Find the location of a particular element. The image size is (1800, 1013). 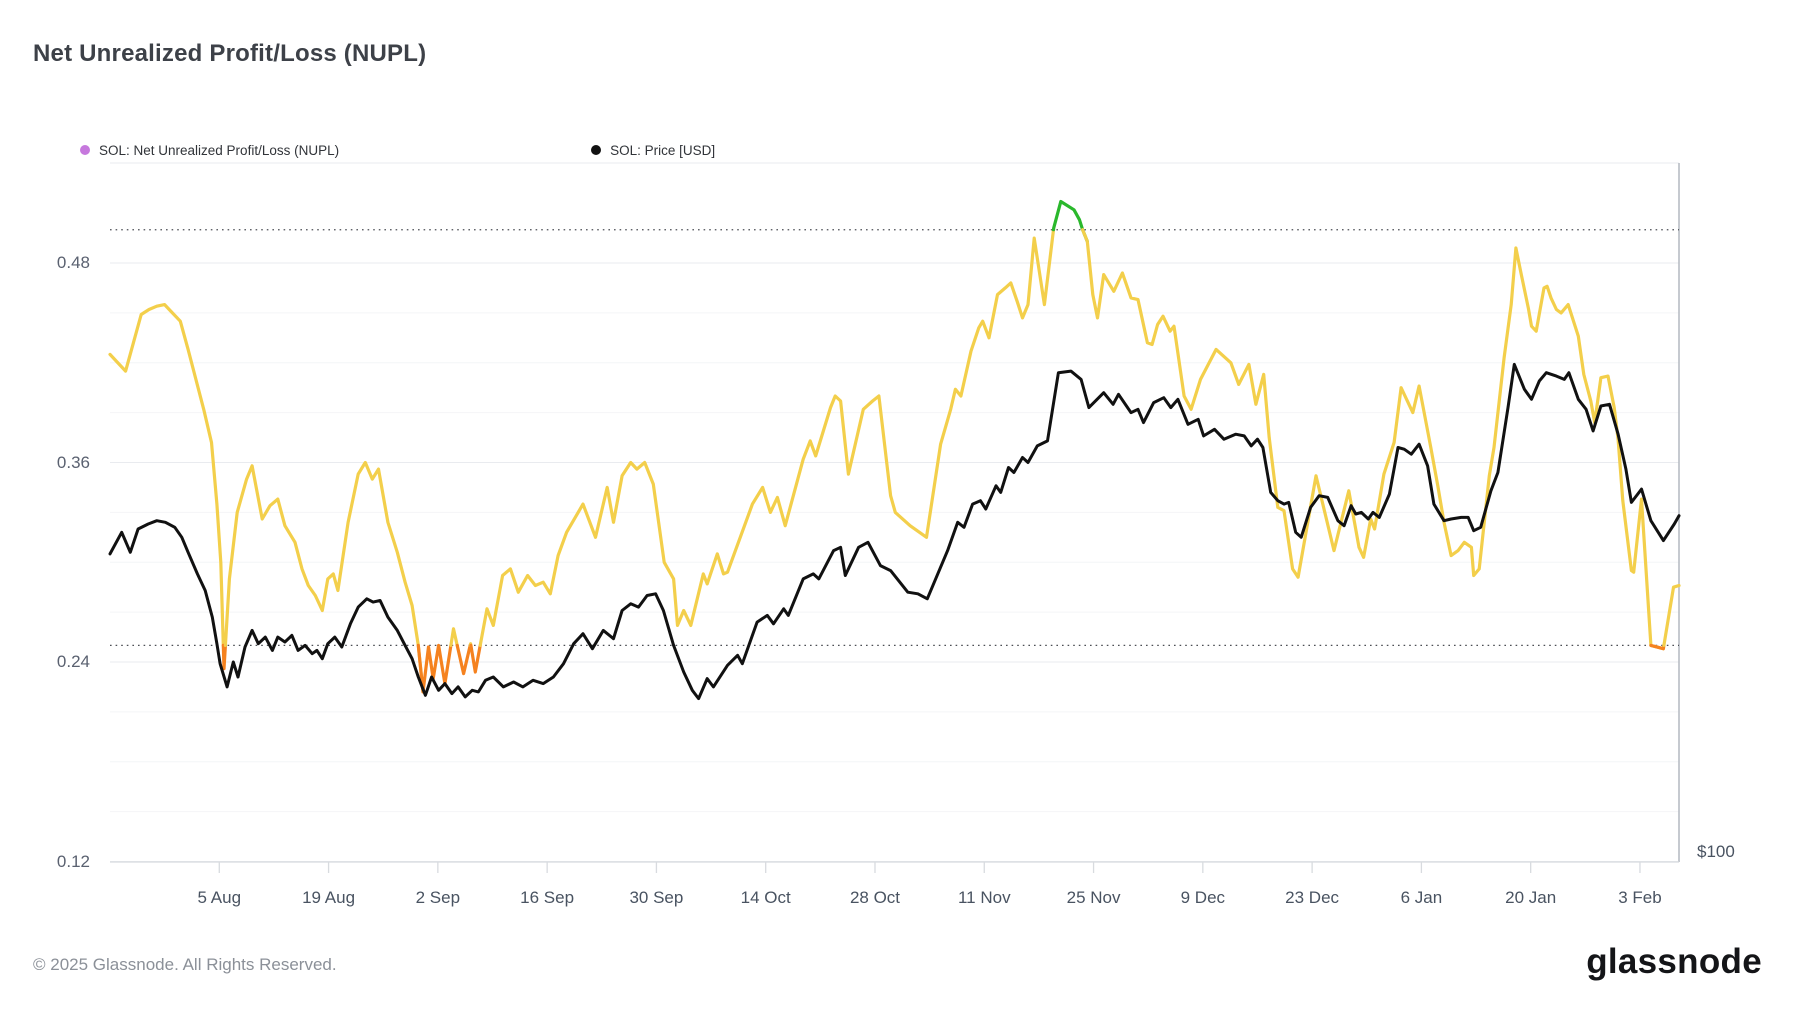

x-axis-tick-label: 25 Nov is located at coordinates (1093, 897).